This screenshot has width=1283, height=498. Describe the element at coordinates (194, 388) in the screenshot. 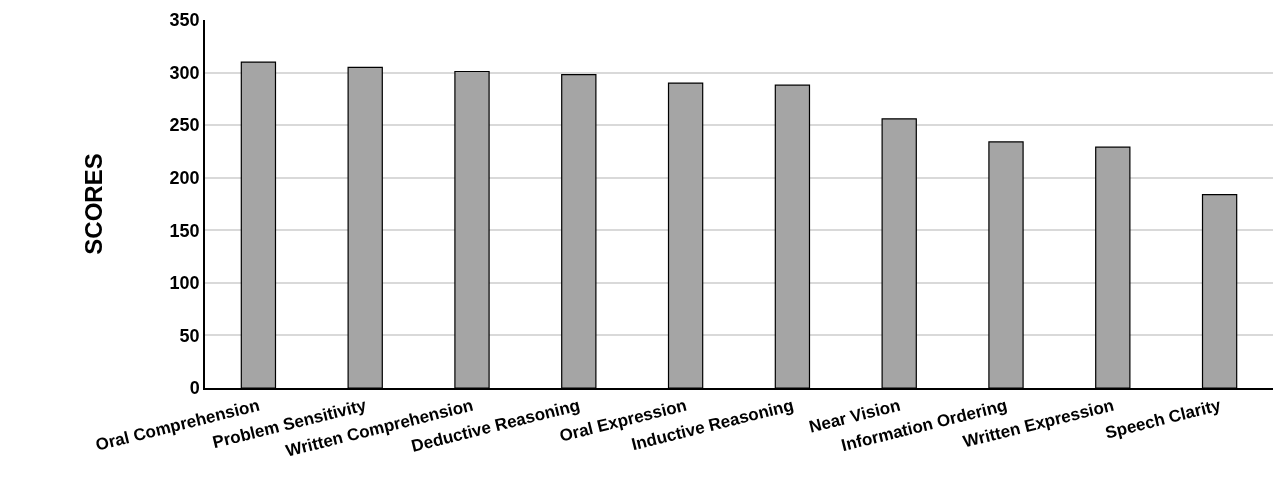

I see `y-tick-label: 0` at that location.